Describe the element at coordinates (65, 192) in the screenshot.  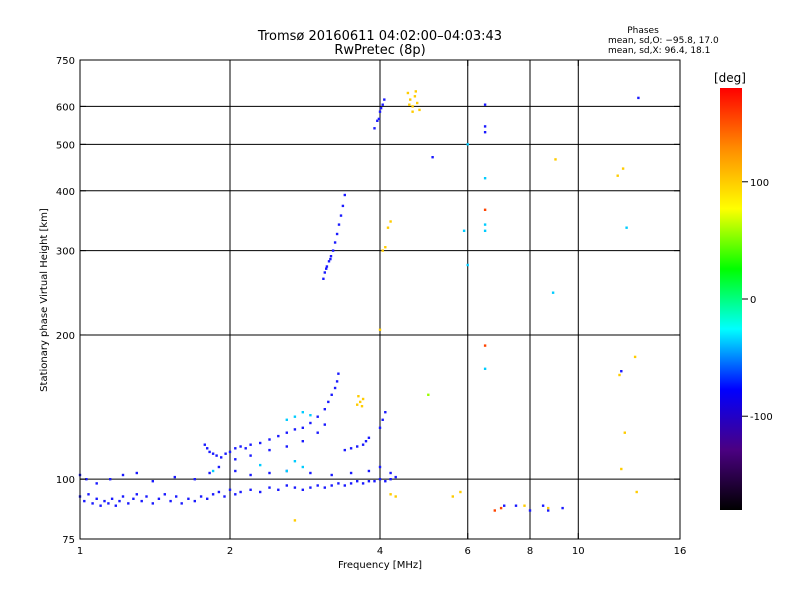
I see `y-tick-label: 400` at that location.